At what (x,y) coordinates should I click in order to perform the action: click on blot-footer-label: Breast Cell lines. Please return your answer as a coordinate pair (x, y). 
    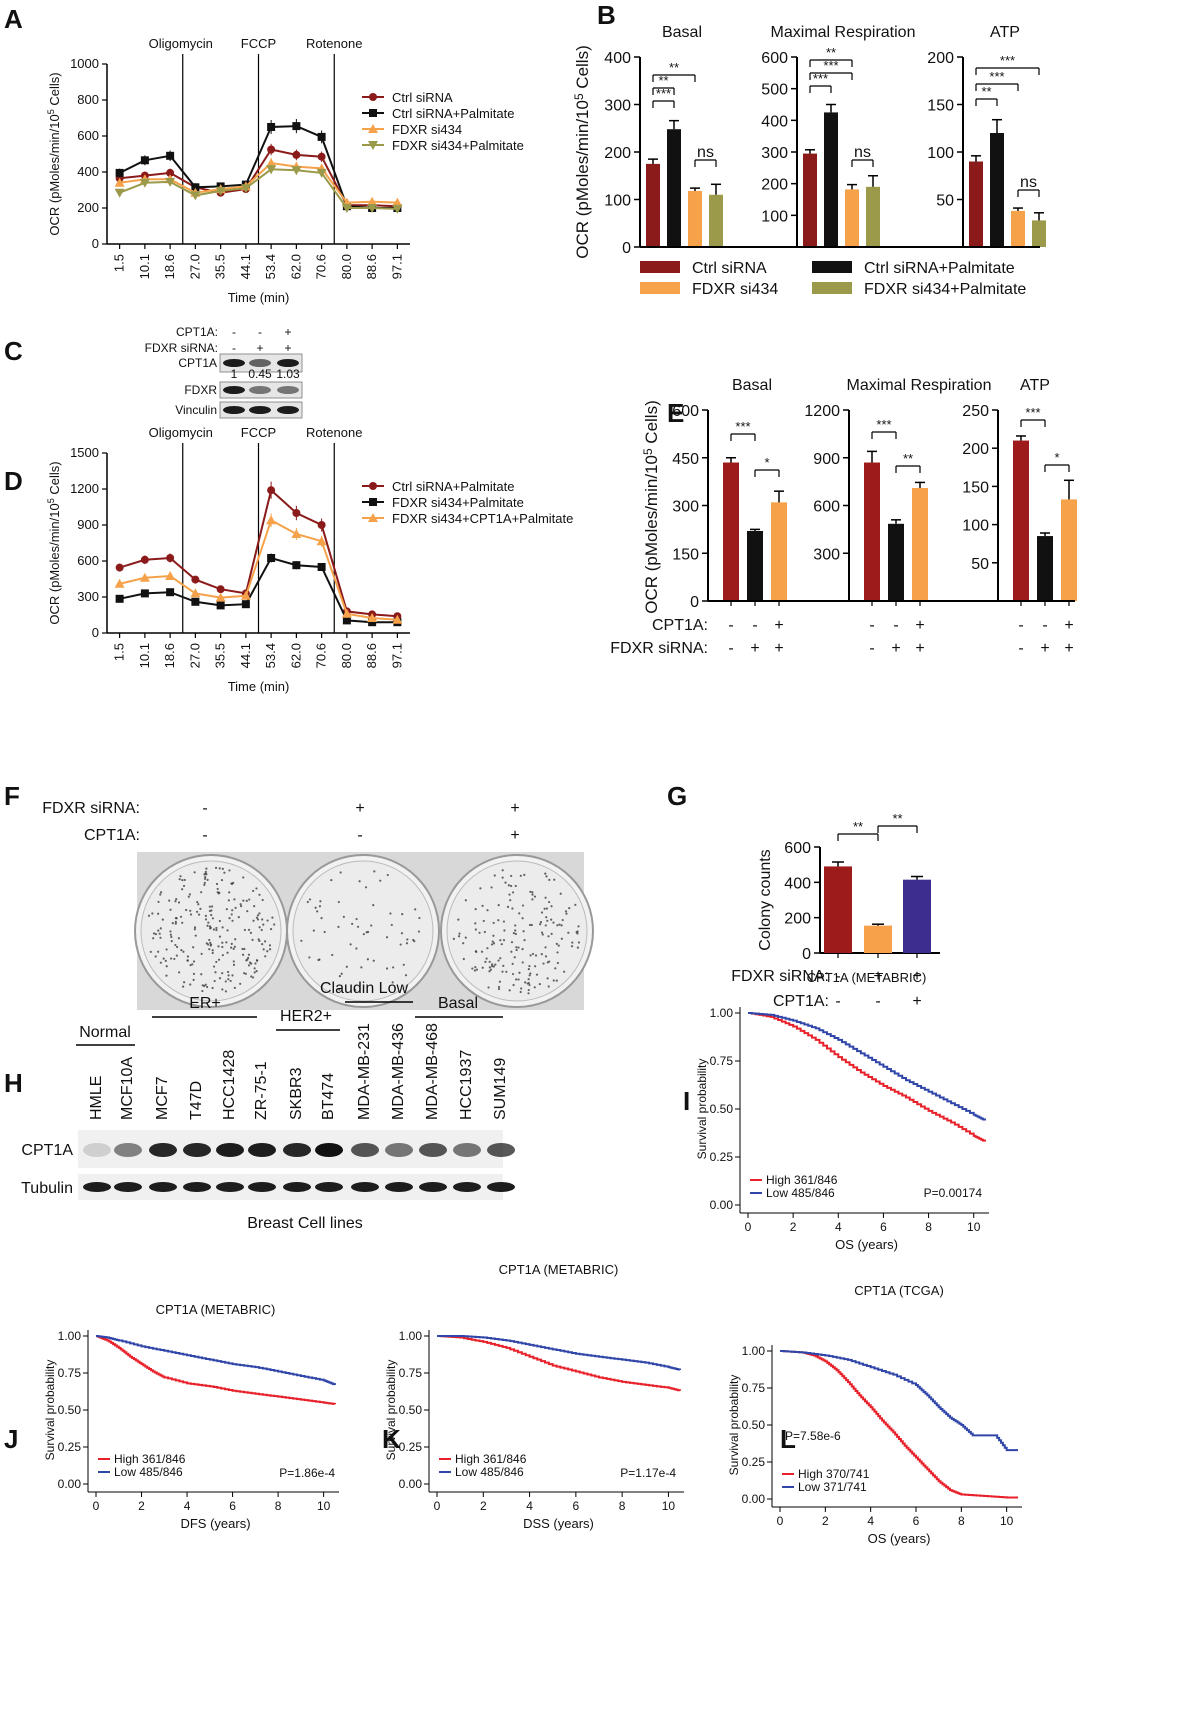
    Looking at the image, I should click on (305, 1223).